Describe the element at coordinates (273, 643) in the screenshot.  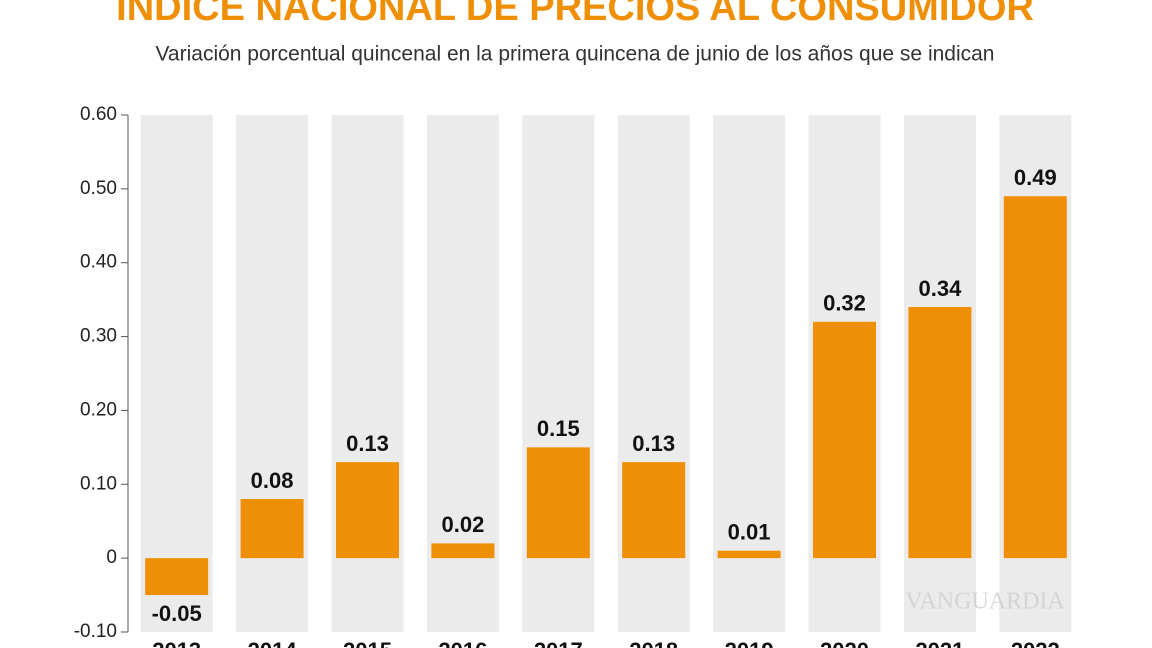
I see `x-tick-label: 2014` at that location.